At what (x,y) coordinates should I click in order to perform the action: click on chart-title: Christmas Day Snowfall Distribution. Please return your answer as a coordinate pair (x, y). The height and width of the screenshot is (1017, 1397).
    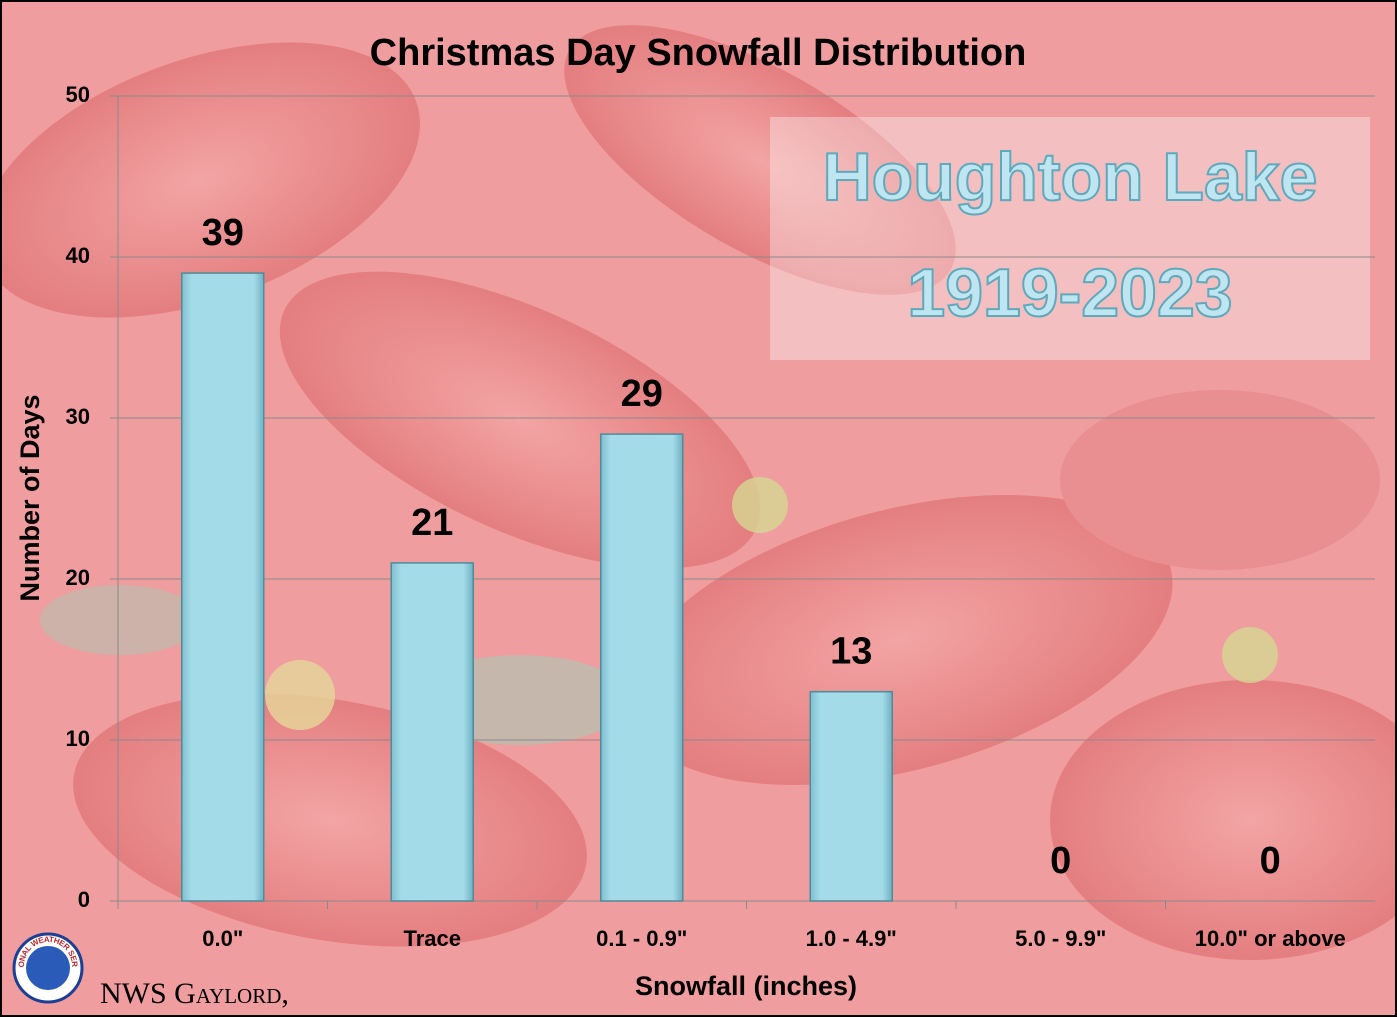
    Looking at the image, I should click on (698, 53).